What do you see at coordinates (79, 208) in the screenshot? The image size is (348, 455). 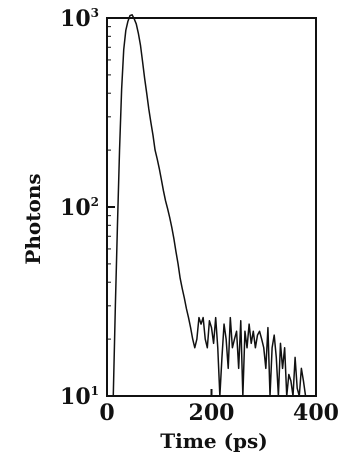 I see `y-tick-label-1: 10²` at bounding box center [79, 208].